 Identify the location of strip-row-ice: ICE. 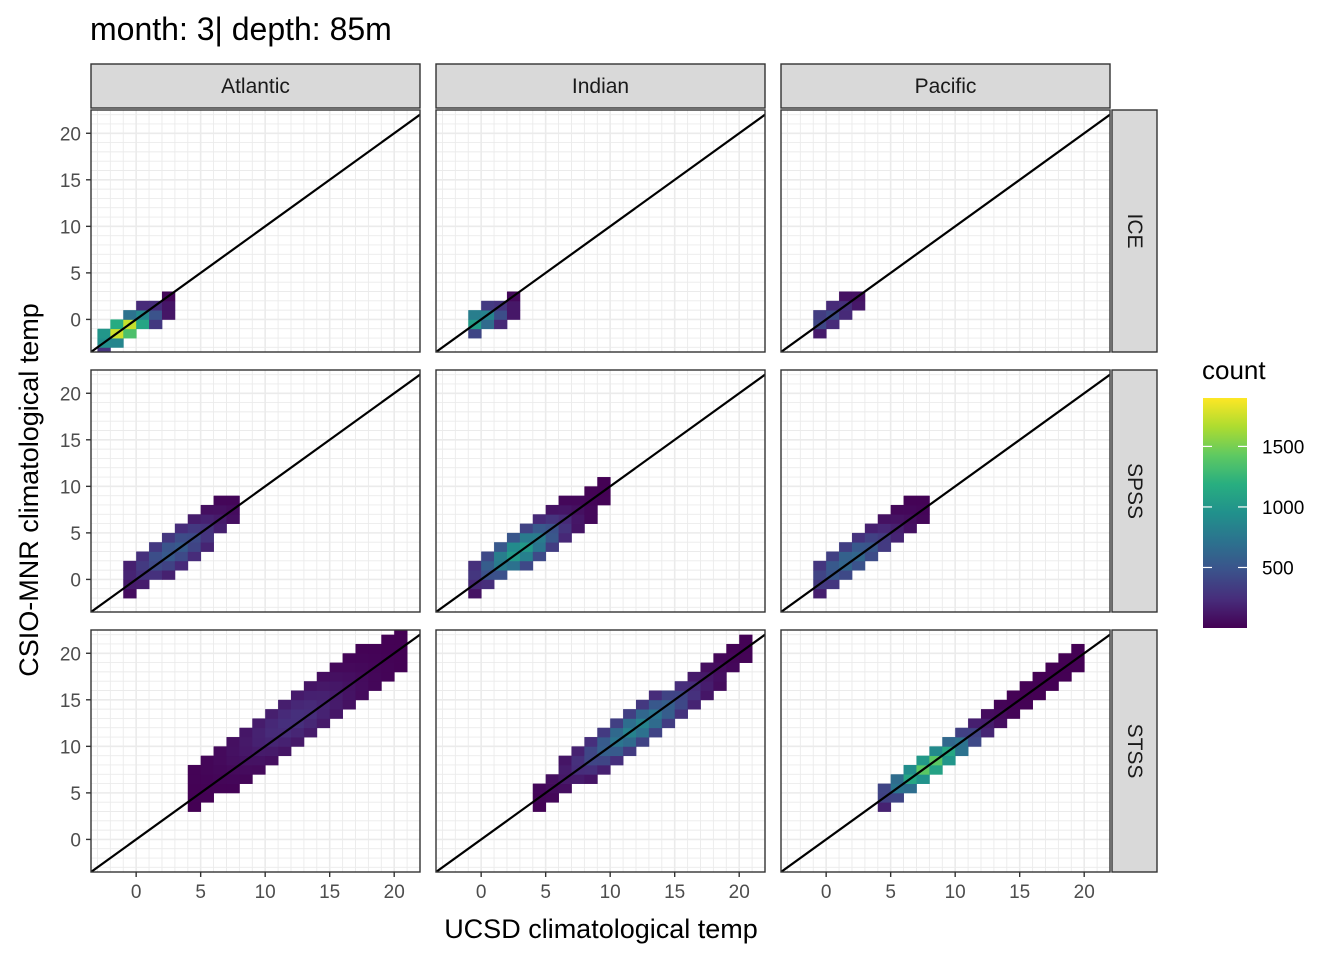
(1134, 231).